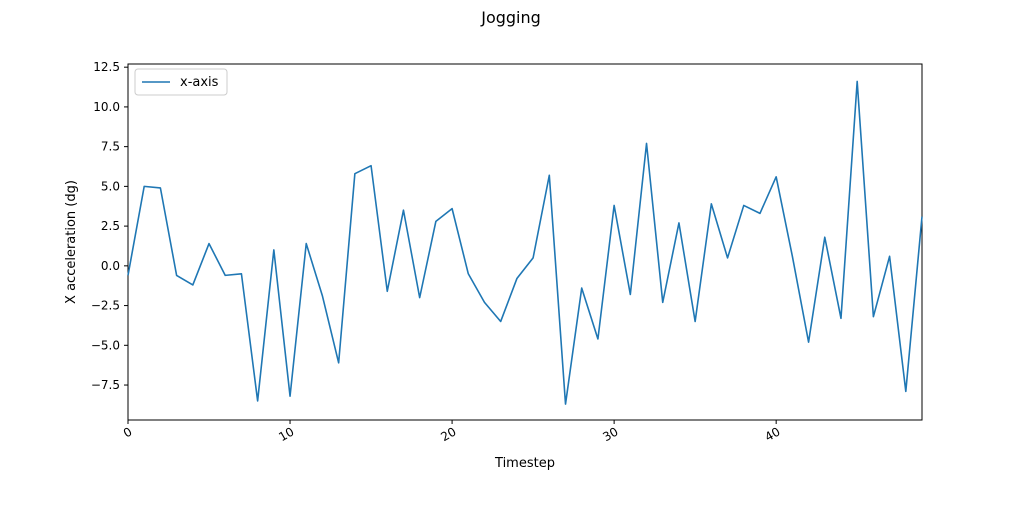  Describe the element at coordinates (610, 434) in the screenshot. I see `x-tick-label: 30` at that location.